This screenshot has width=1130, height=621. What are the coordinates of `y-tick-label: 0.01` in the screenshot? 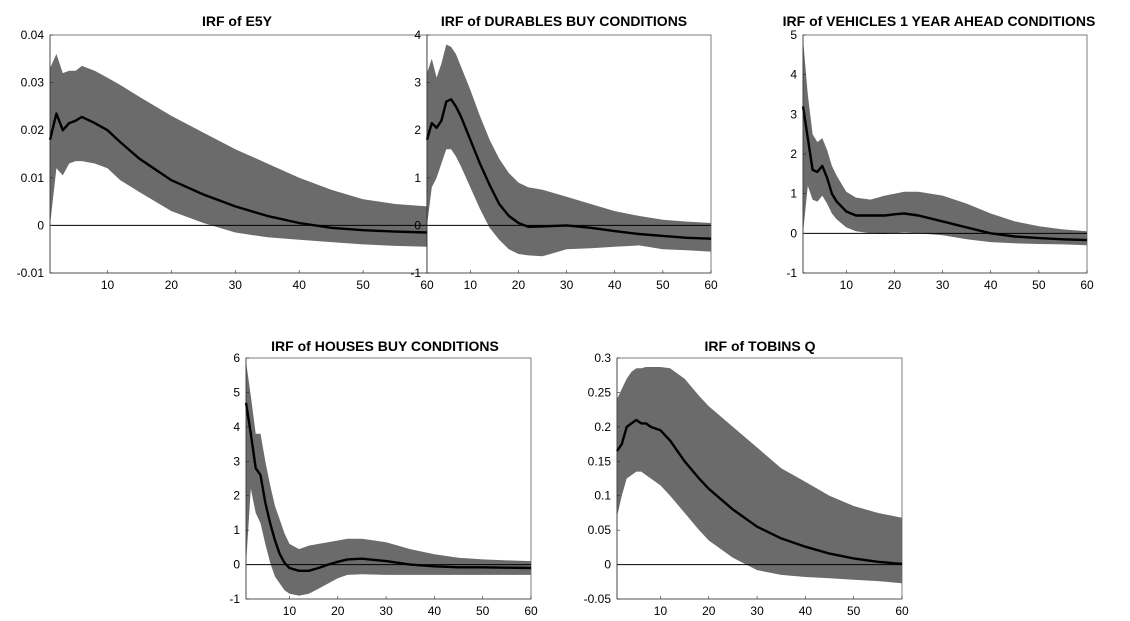 It's located at (33, 178).